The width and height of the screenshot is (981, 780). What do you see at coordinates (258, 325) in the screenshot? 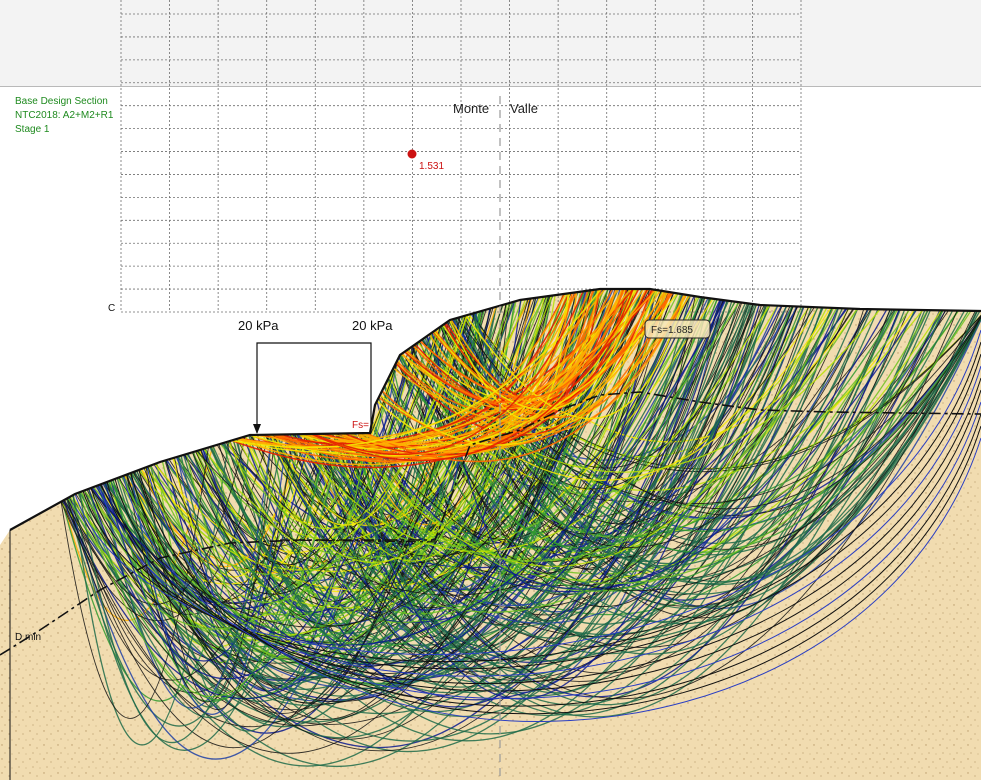
I see `load-label-left: 20 kPa` at bounding box center [258, 325].